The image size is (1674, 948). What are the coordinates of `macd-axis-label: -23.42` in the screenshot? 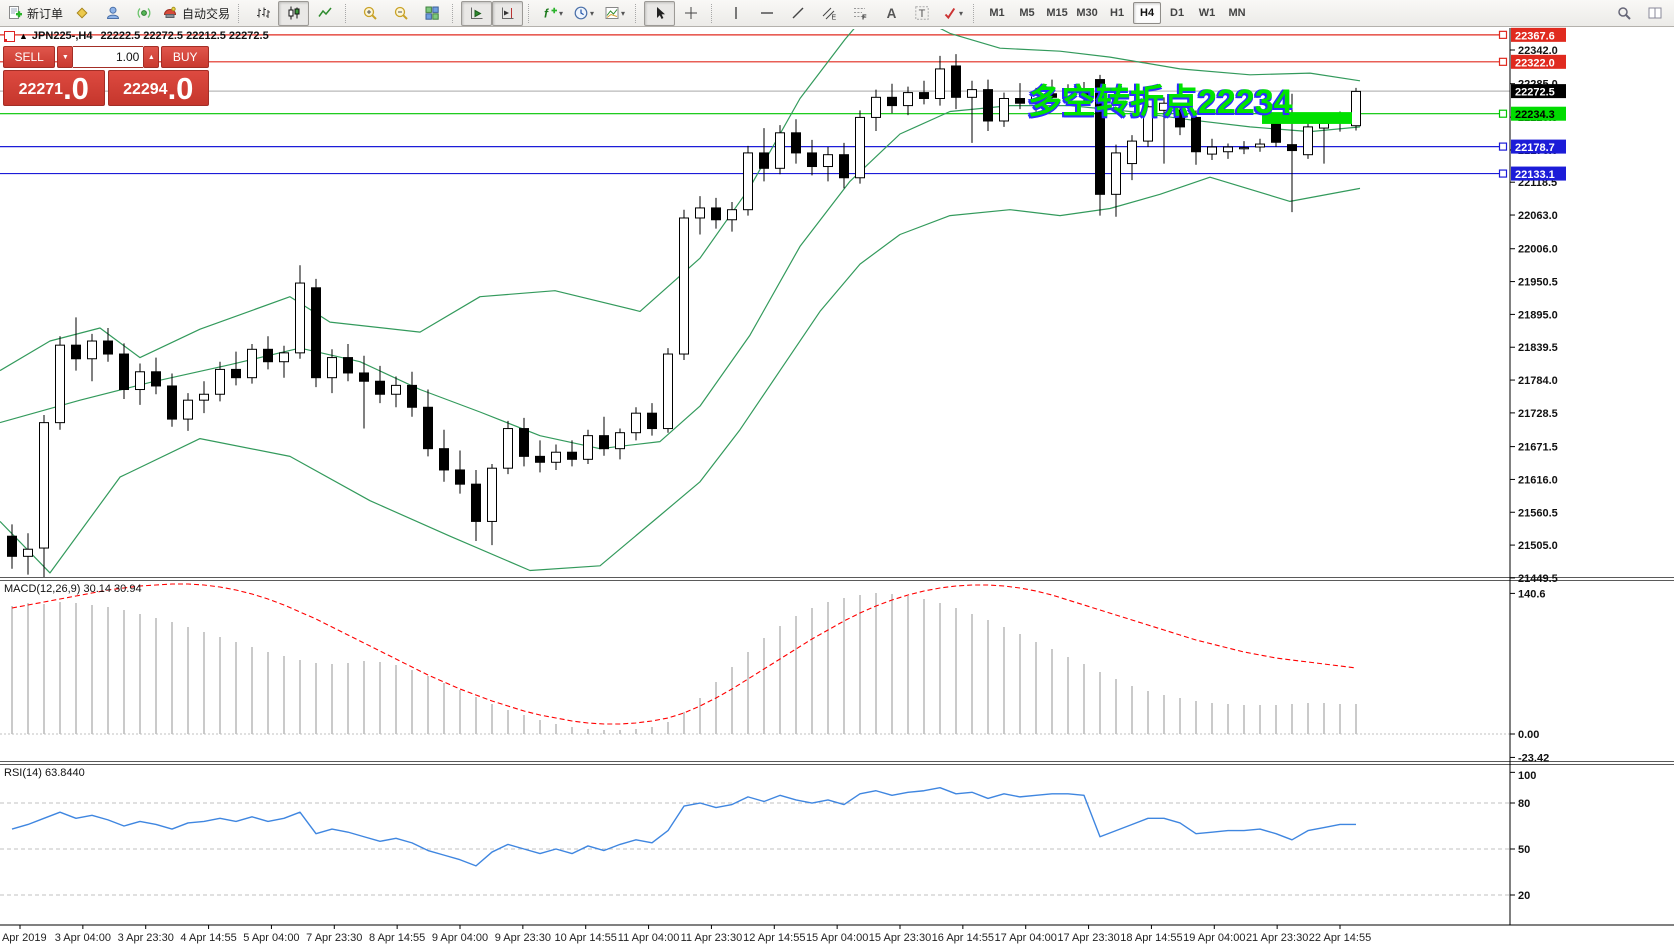 It's located at (1533, 758).